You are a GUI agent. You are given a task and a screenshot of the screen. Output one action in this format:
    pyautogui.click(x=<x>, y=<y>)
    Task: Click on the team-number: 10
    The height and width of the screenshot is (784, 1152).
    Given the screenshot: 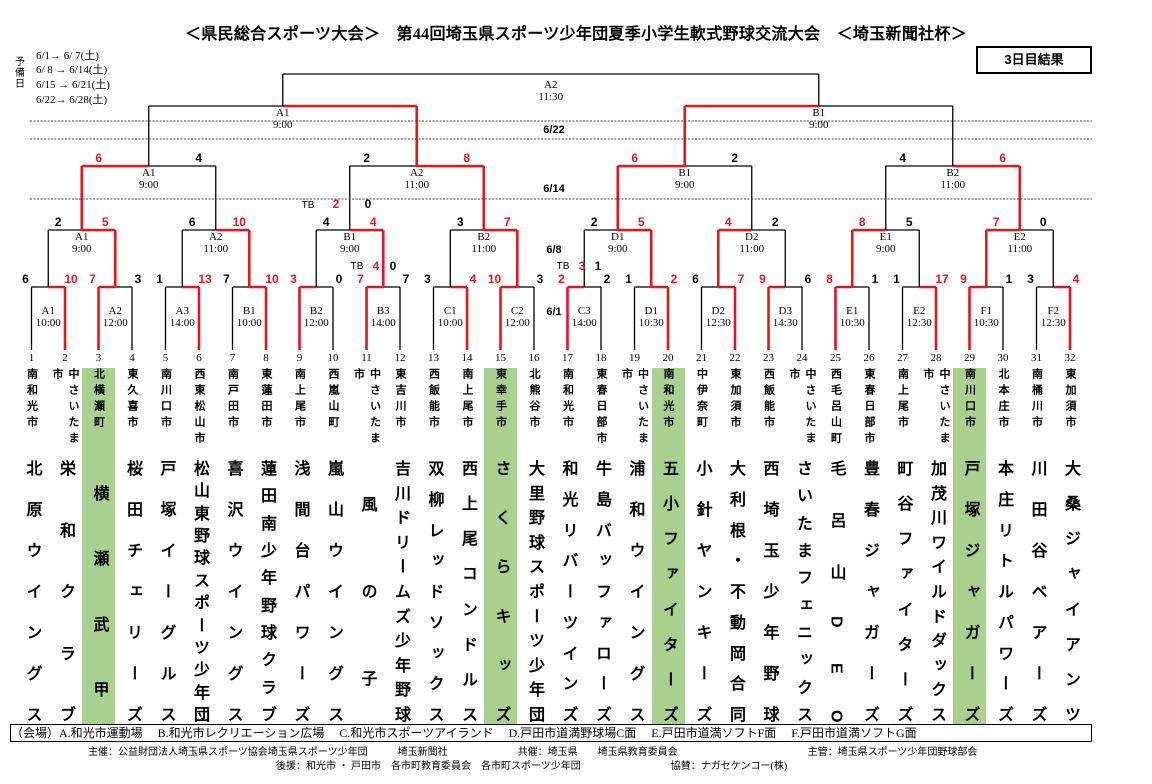 What is the action you would take?
    pyautogui.click(x=334, y=358)
    